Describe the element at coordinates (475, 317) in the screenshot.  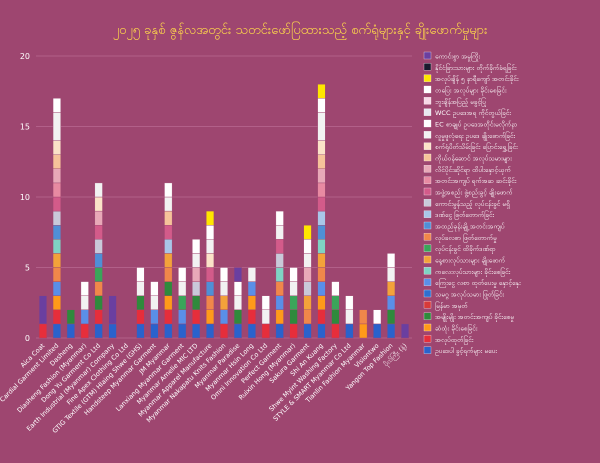
I see `legend-label: အမျိုးမျိုး အတင်းအကျပ် ခိုင်းစေမှု` at that location.